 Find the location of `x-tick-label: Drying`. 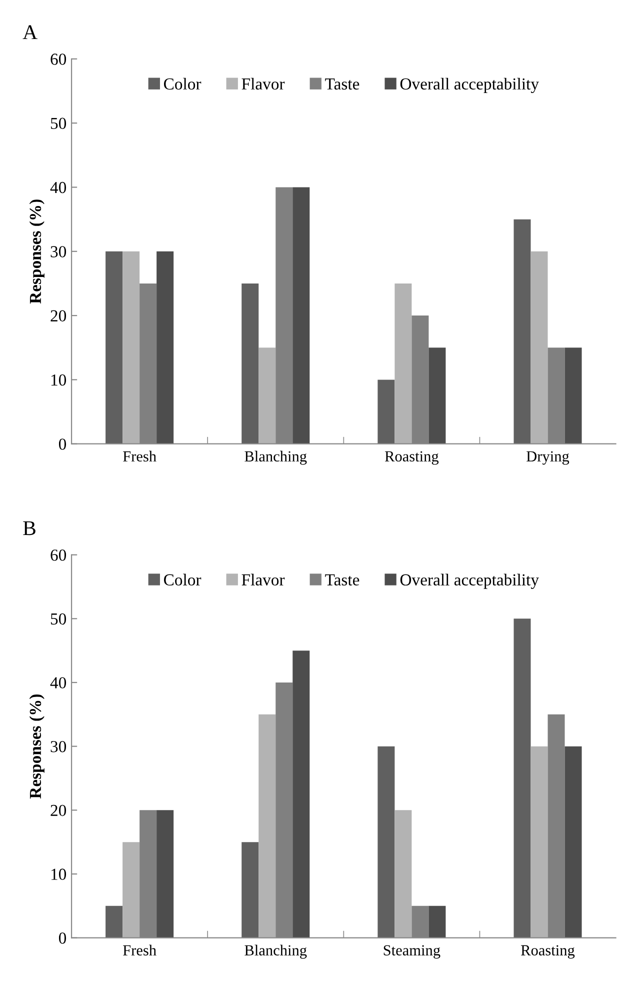

x-tick-label: Drying is located at coordinates (548, 458).